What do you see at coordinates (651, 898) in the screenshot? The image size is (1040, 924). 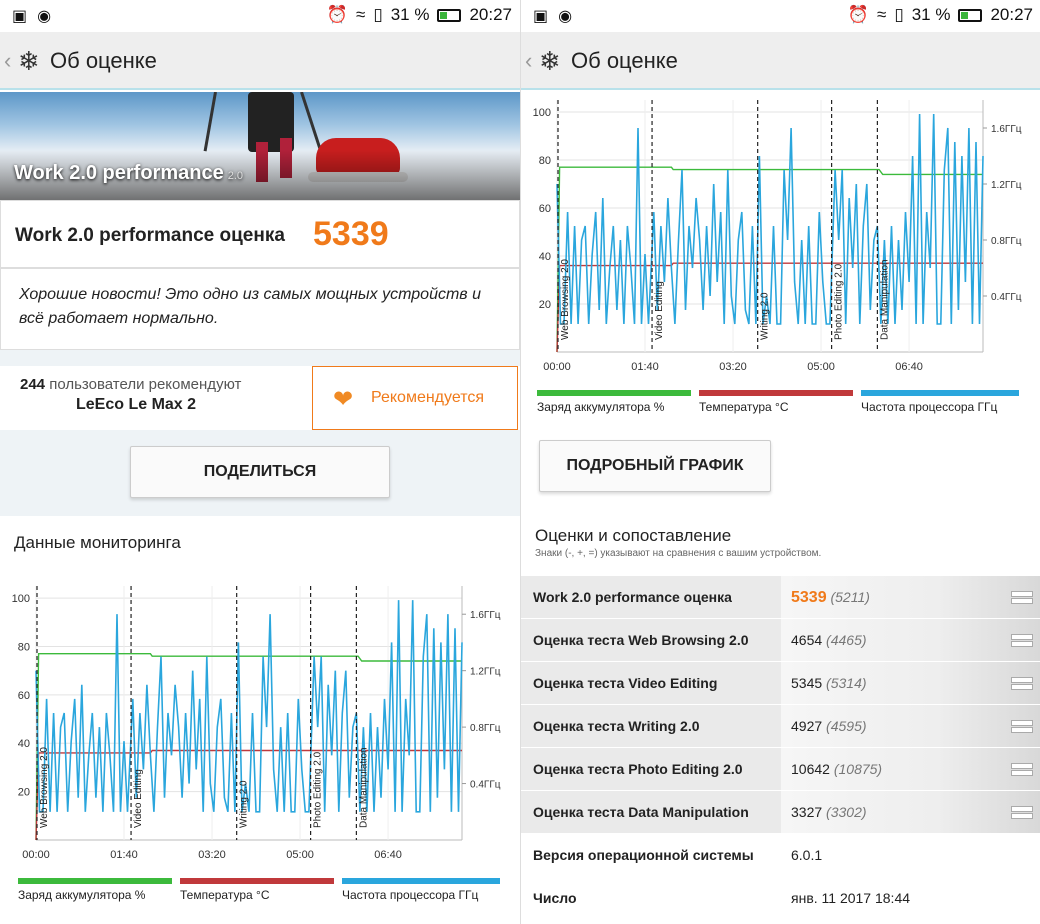 I see `table-row-label: Число` at bounding box center [651, 898].